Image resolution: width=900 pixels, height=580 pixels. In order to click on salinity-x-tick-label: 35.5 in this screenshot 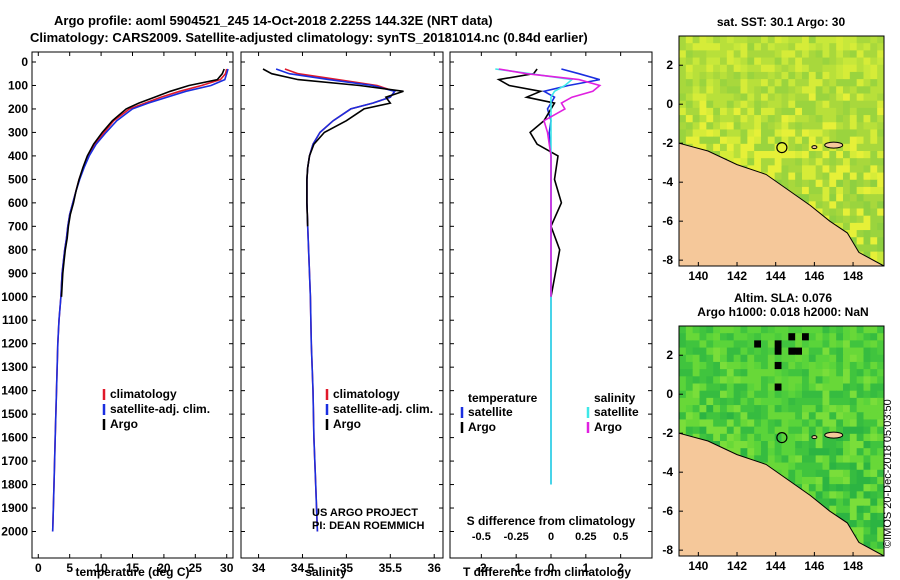, I will do `click(391, 568)`.